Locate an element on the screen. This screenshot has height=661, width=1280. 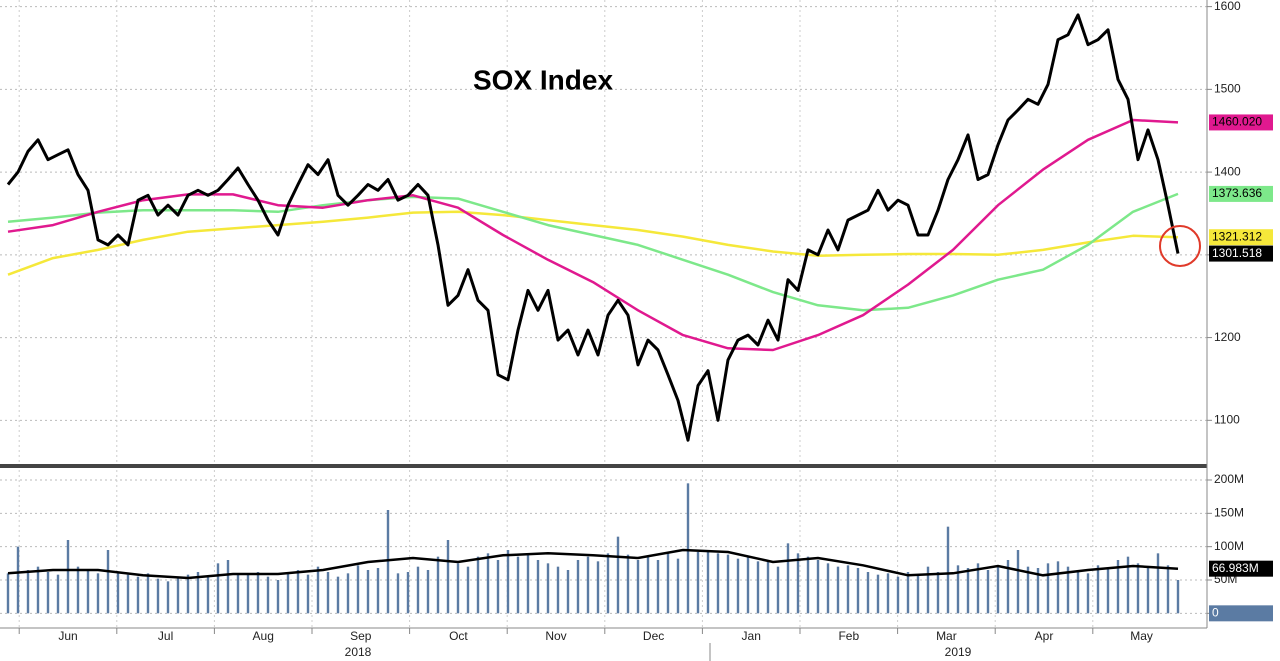
x-tick-label: Jun is located at coordinates (67, 636).